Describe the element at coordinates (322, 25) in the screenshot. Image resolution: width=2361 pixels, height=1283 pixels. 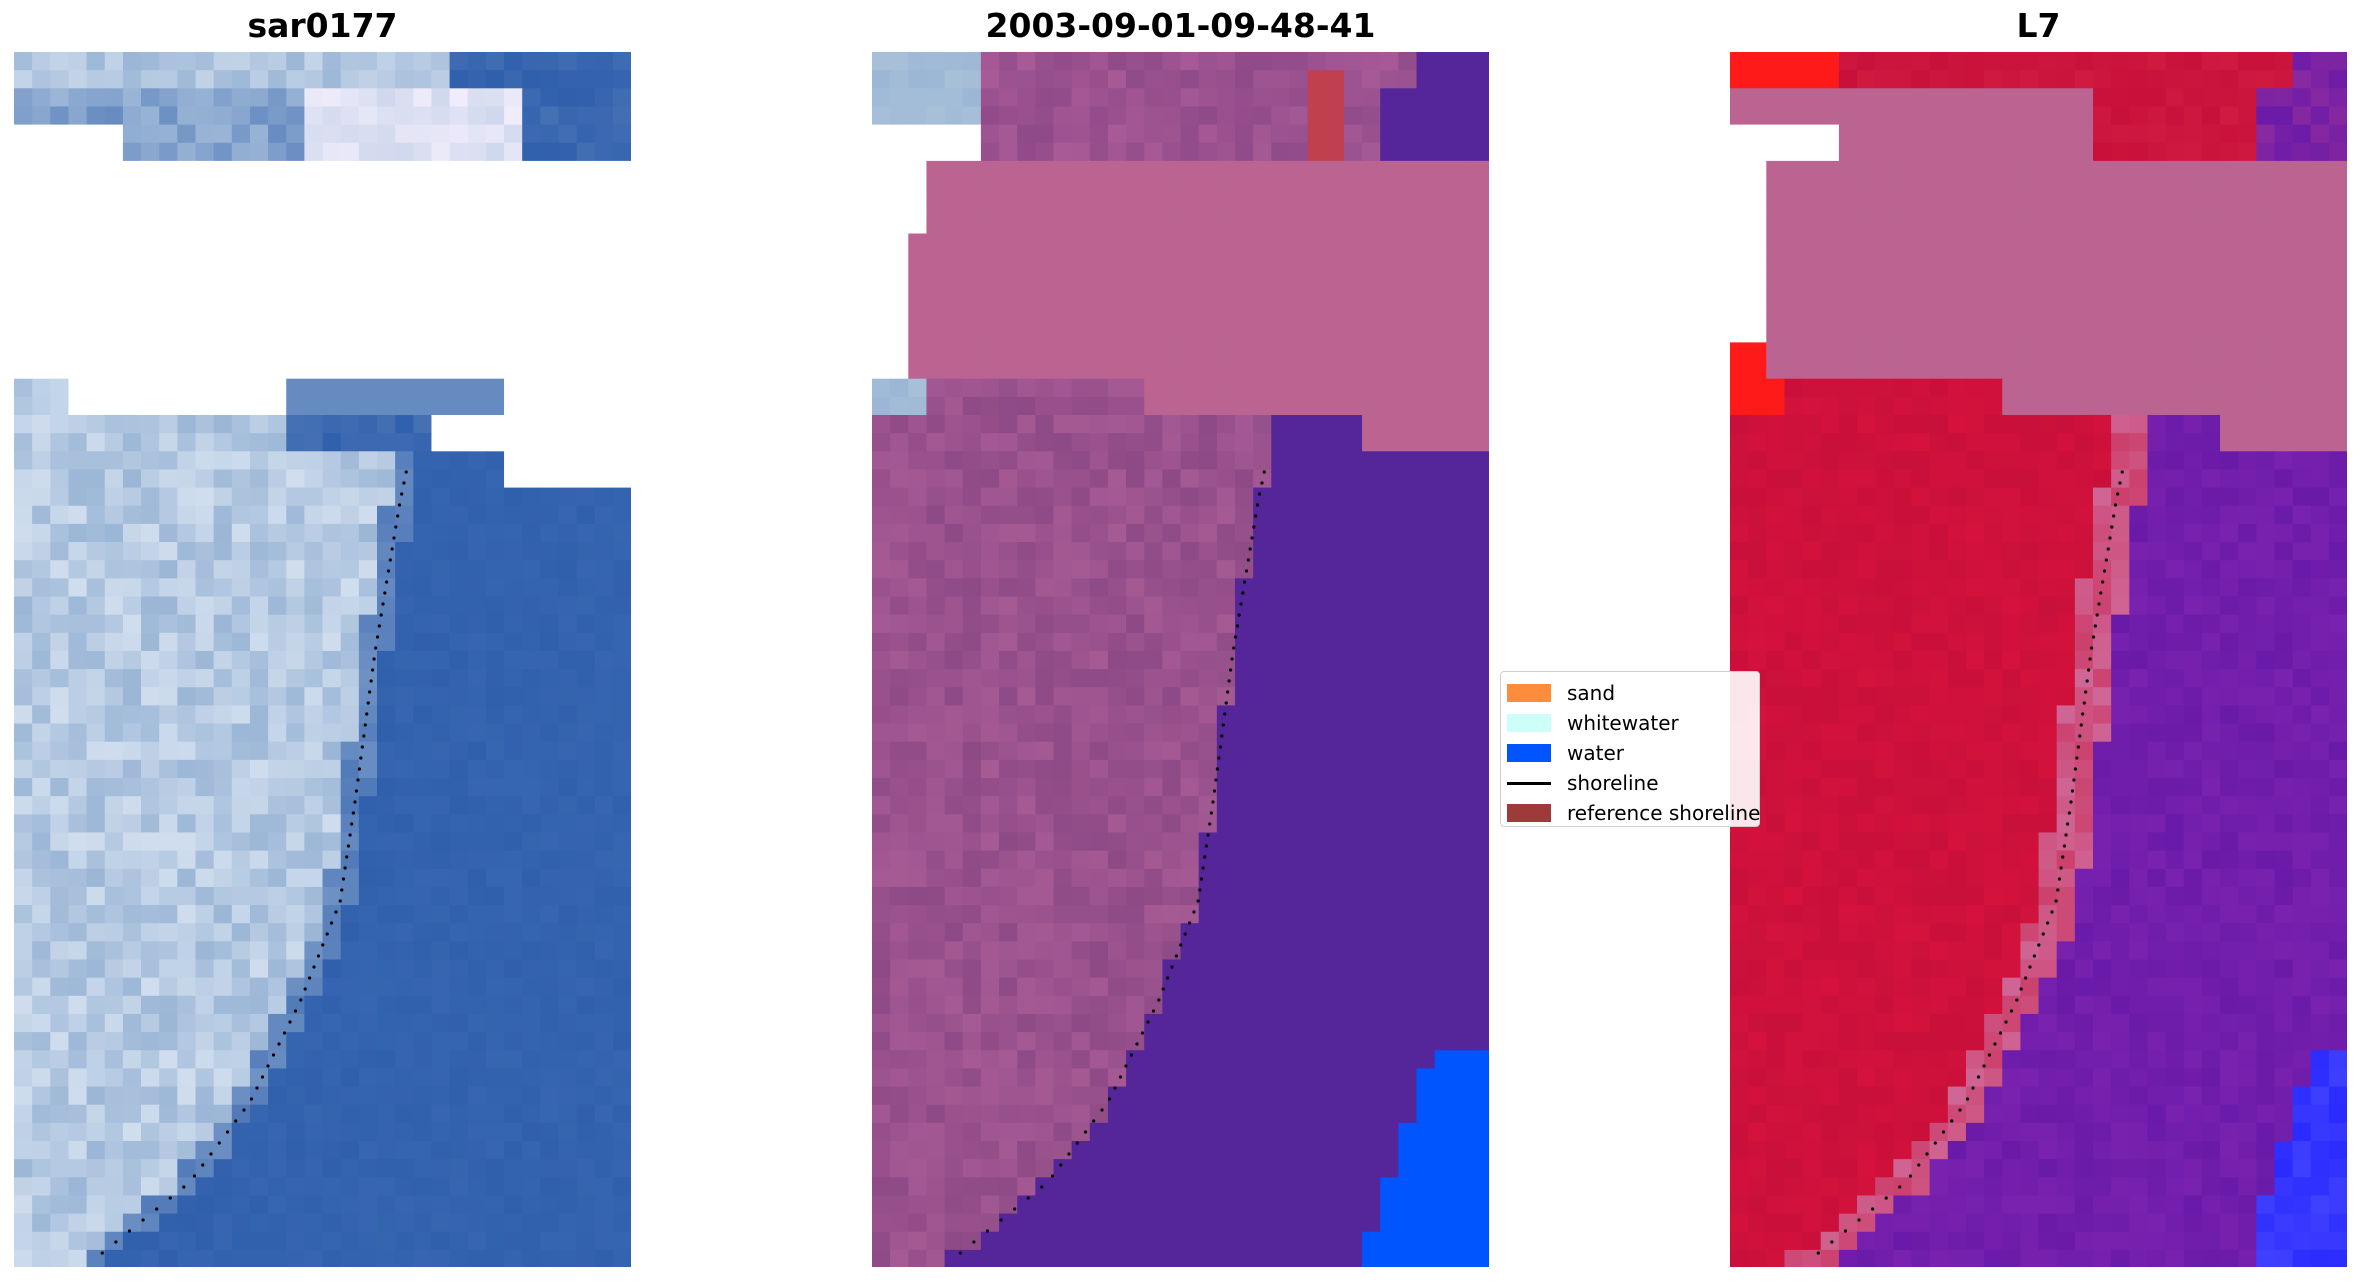
I see `panel-title-1: sar0177` at that location.